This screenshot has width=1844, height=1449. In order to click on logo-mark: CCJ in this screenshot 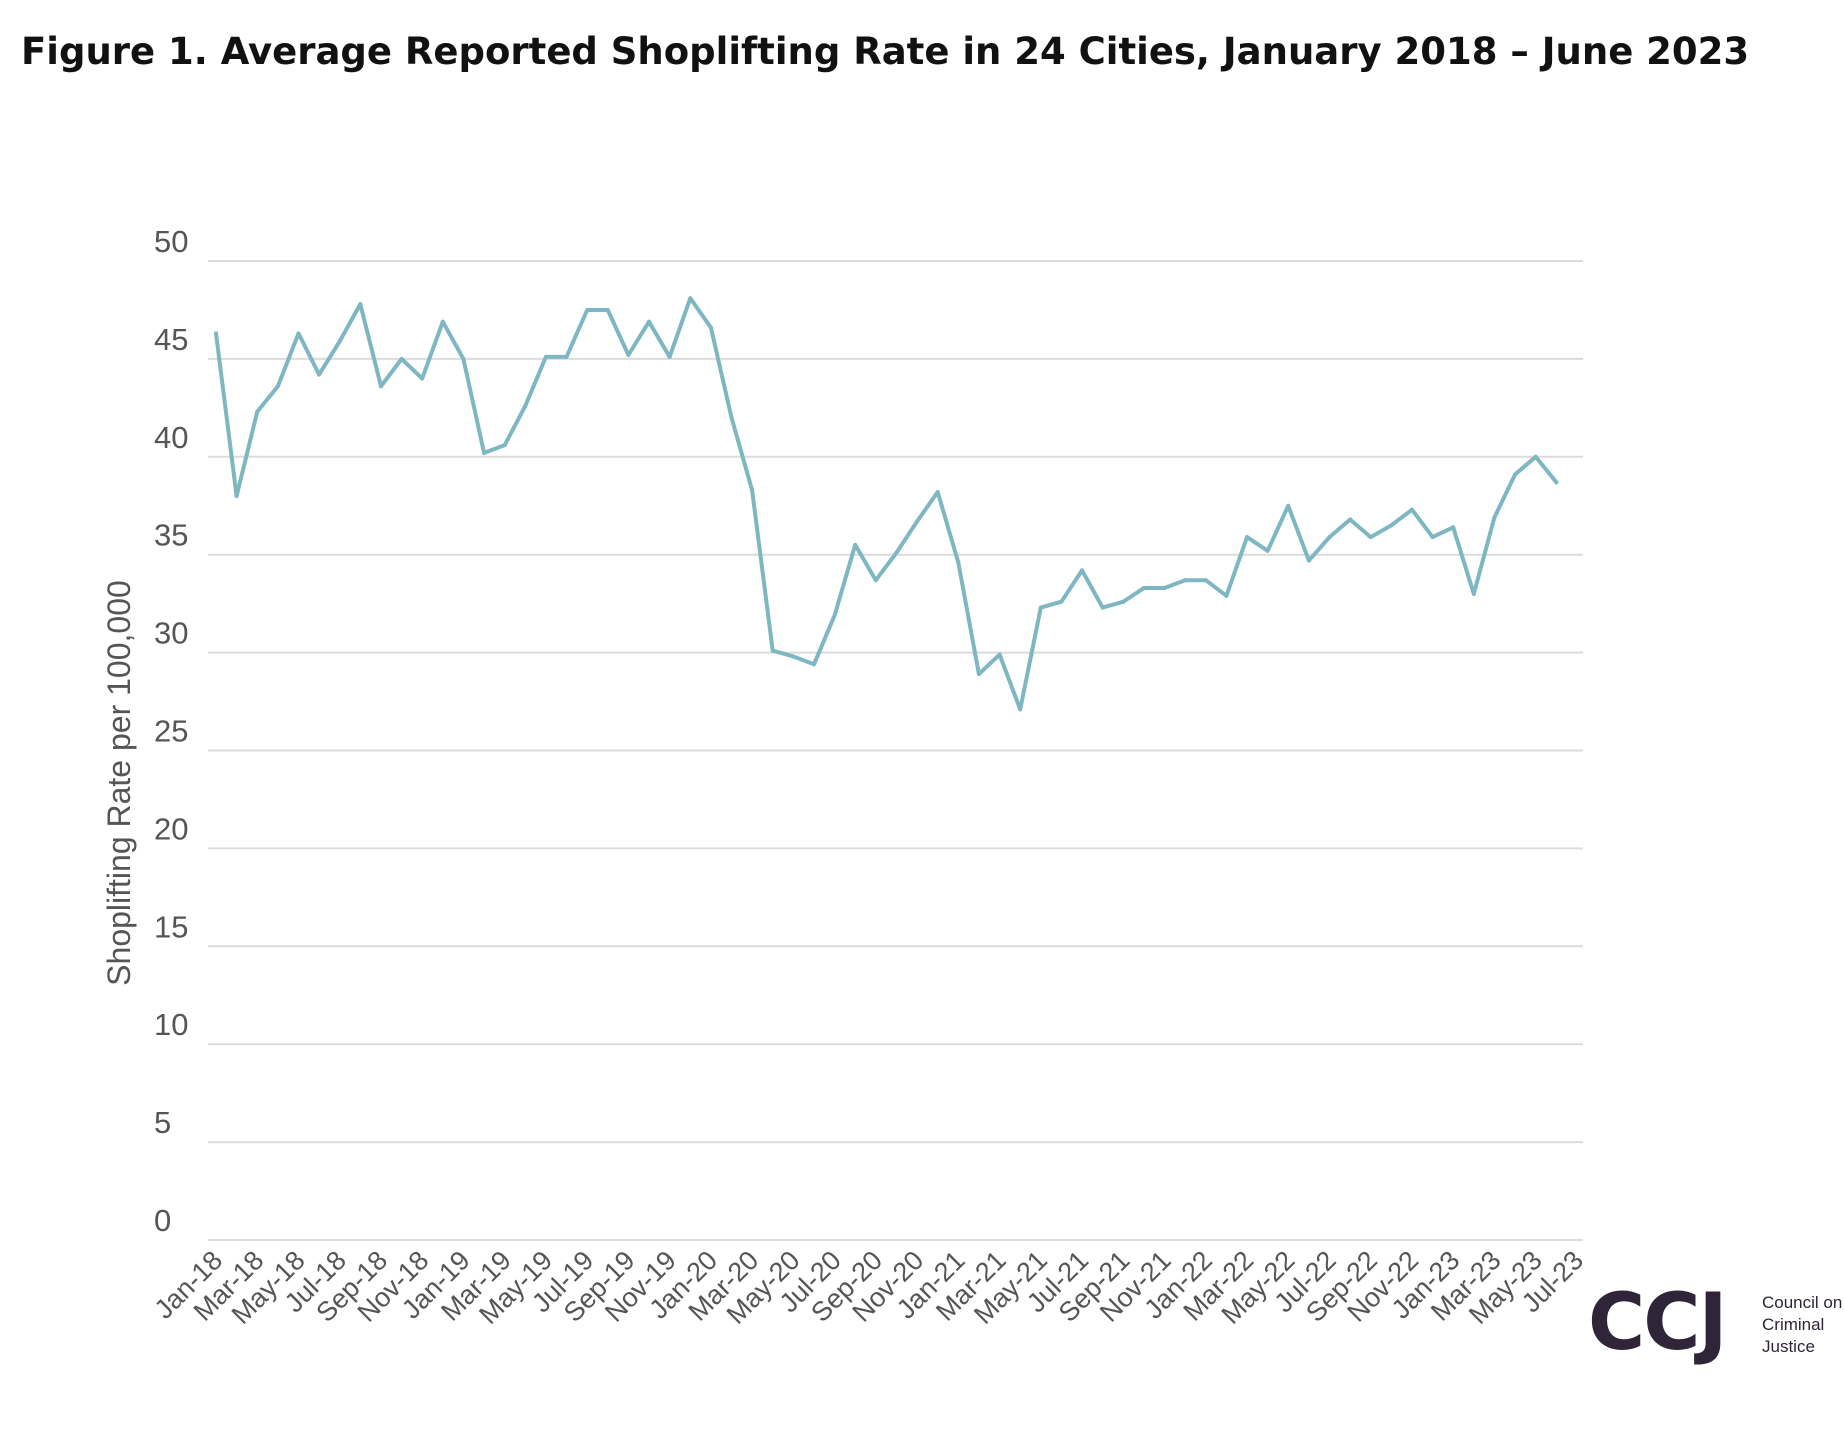, I will do `click(1658, 1323)`.